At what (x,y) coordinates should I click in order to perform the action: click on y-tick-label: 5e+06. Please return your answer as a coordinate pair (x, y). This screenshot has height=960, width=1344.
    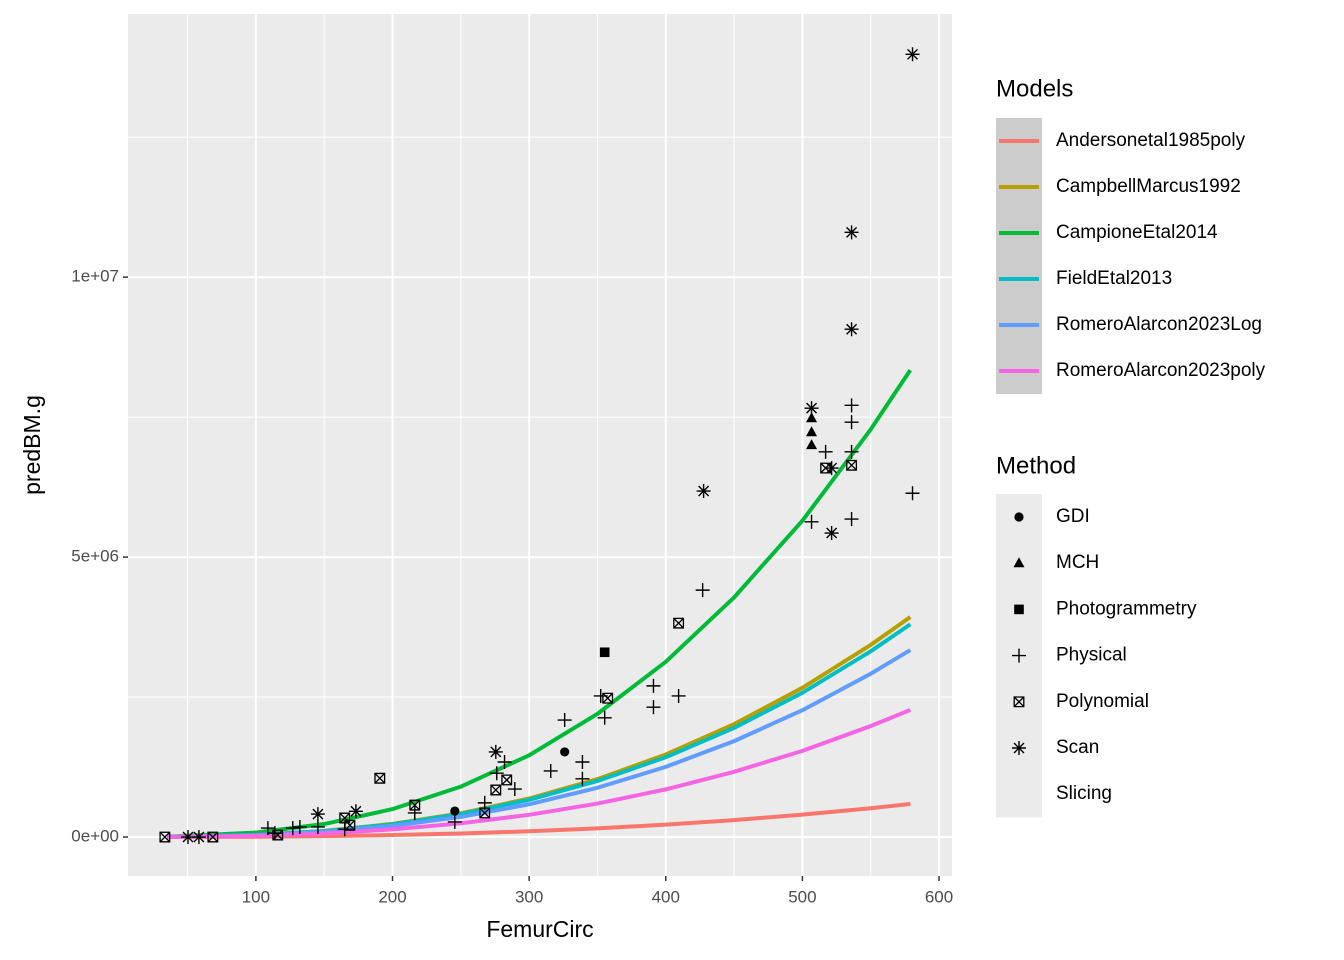
    Looking at the image, I should click on (95, 556).